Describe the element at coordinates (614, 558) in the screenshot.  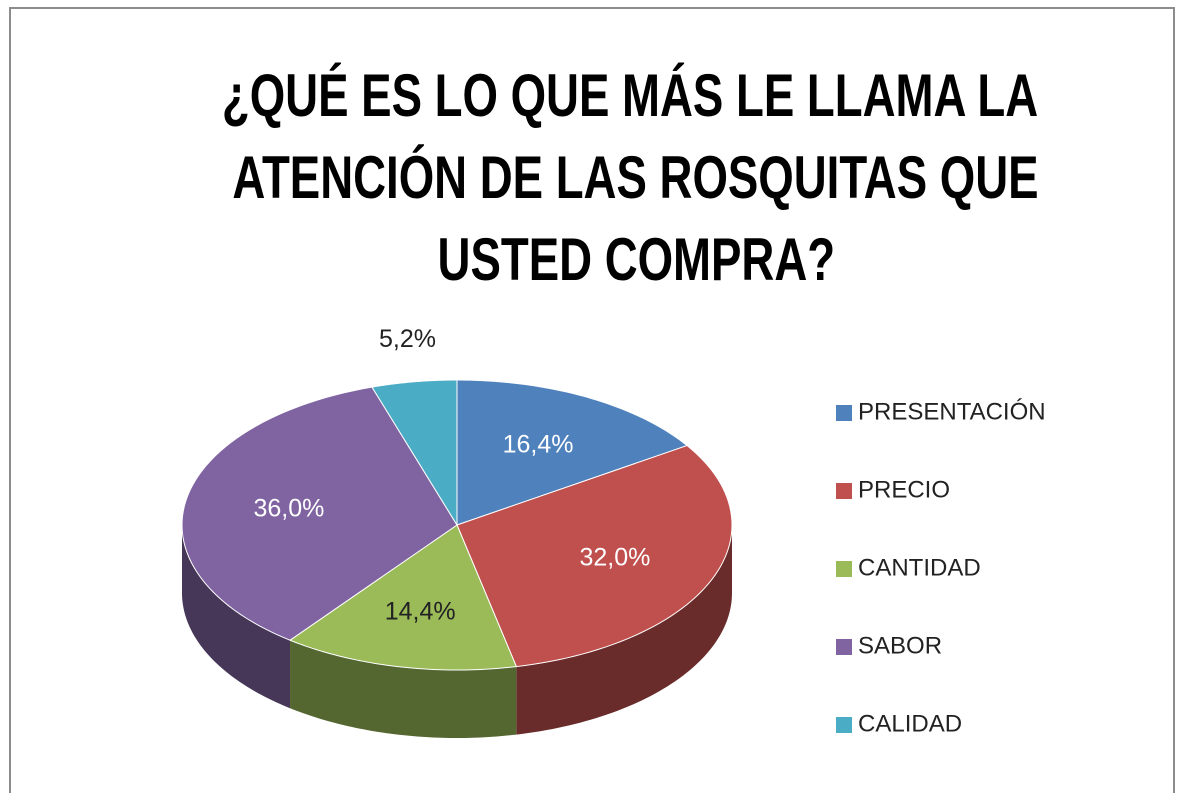
I see `data-label: 32,0%` at that location.